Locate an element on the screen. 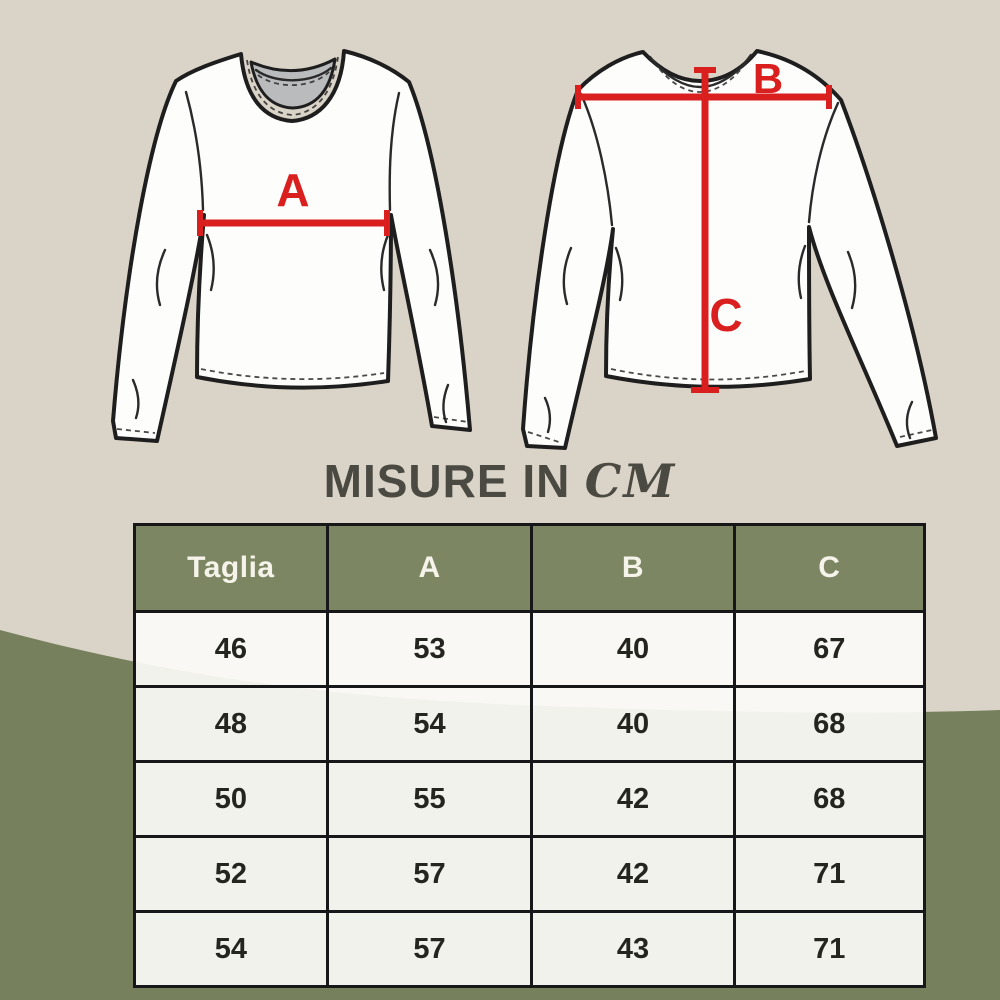  table-header-row: Taglia A B C is located at coordinates (530, 568).